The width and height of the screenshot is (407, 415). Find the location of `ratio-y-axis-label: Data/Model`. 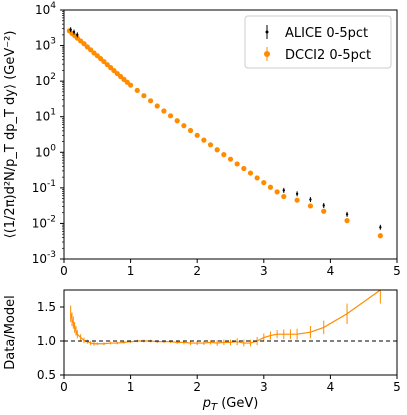

ratio-y-axis-label: Data/Model is located at coordinates (10, 332).